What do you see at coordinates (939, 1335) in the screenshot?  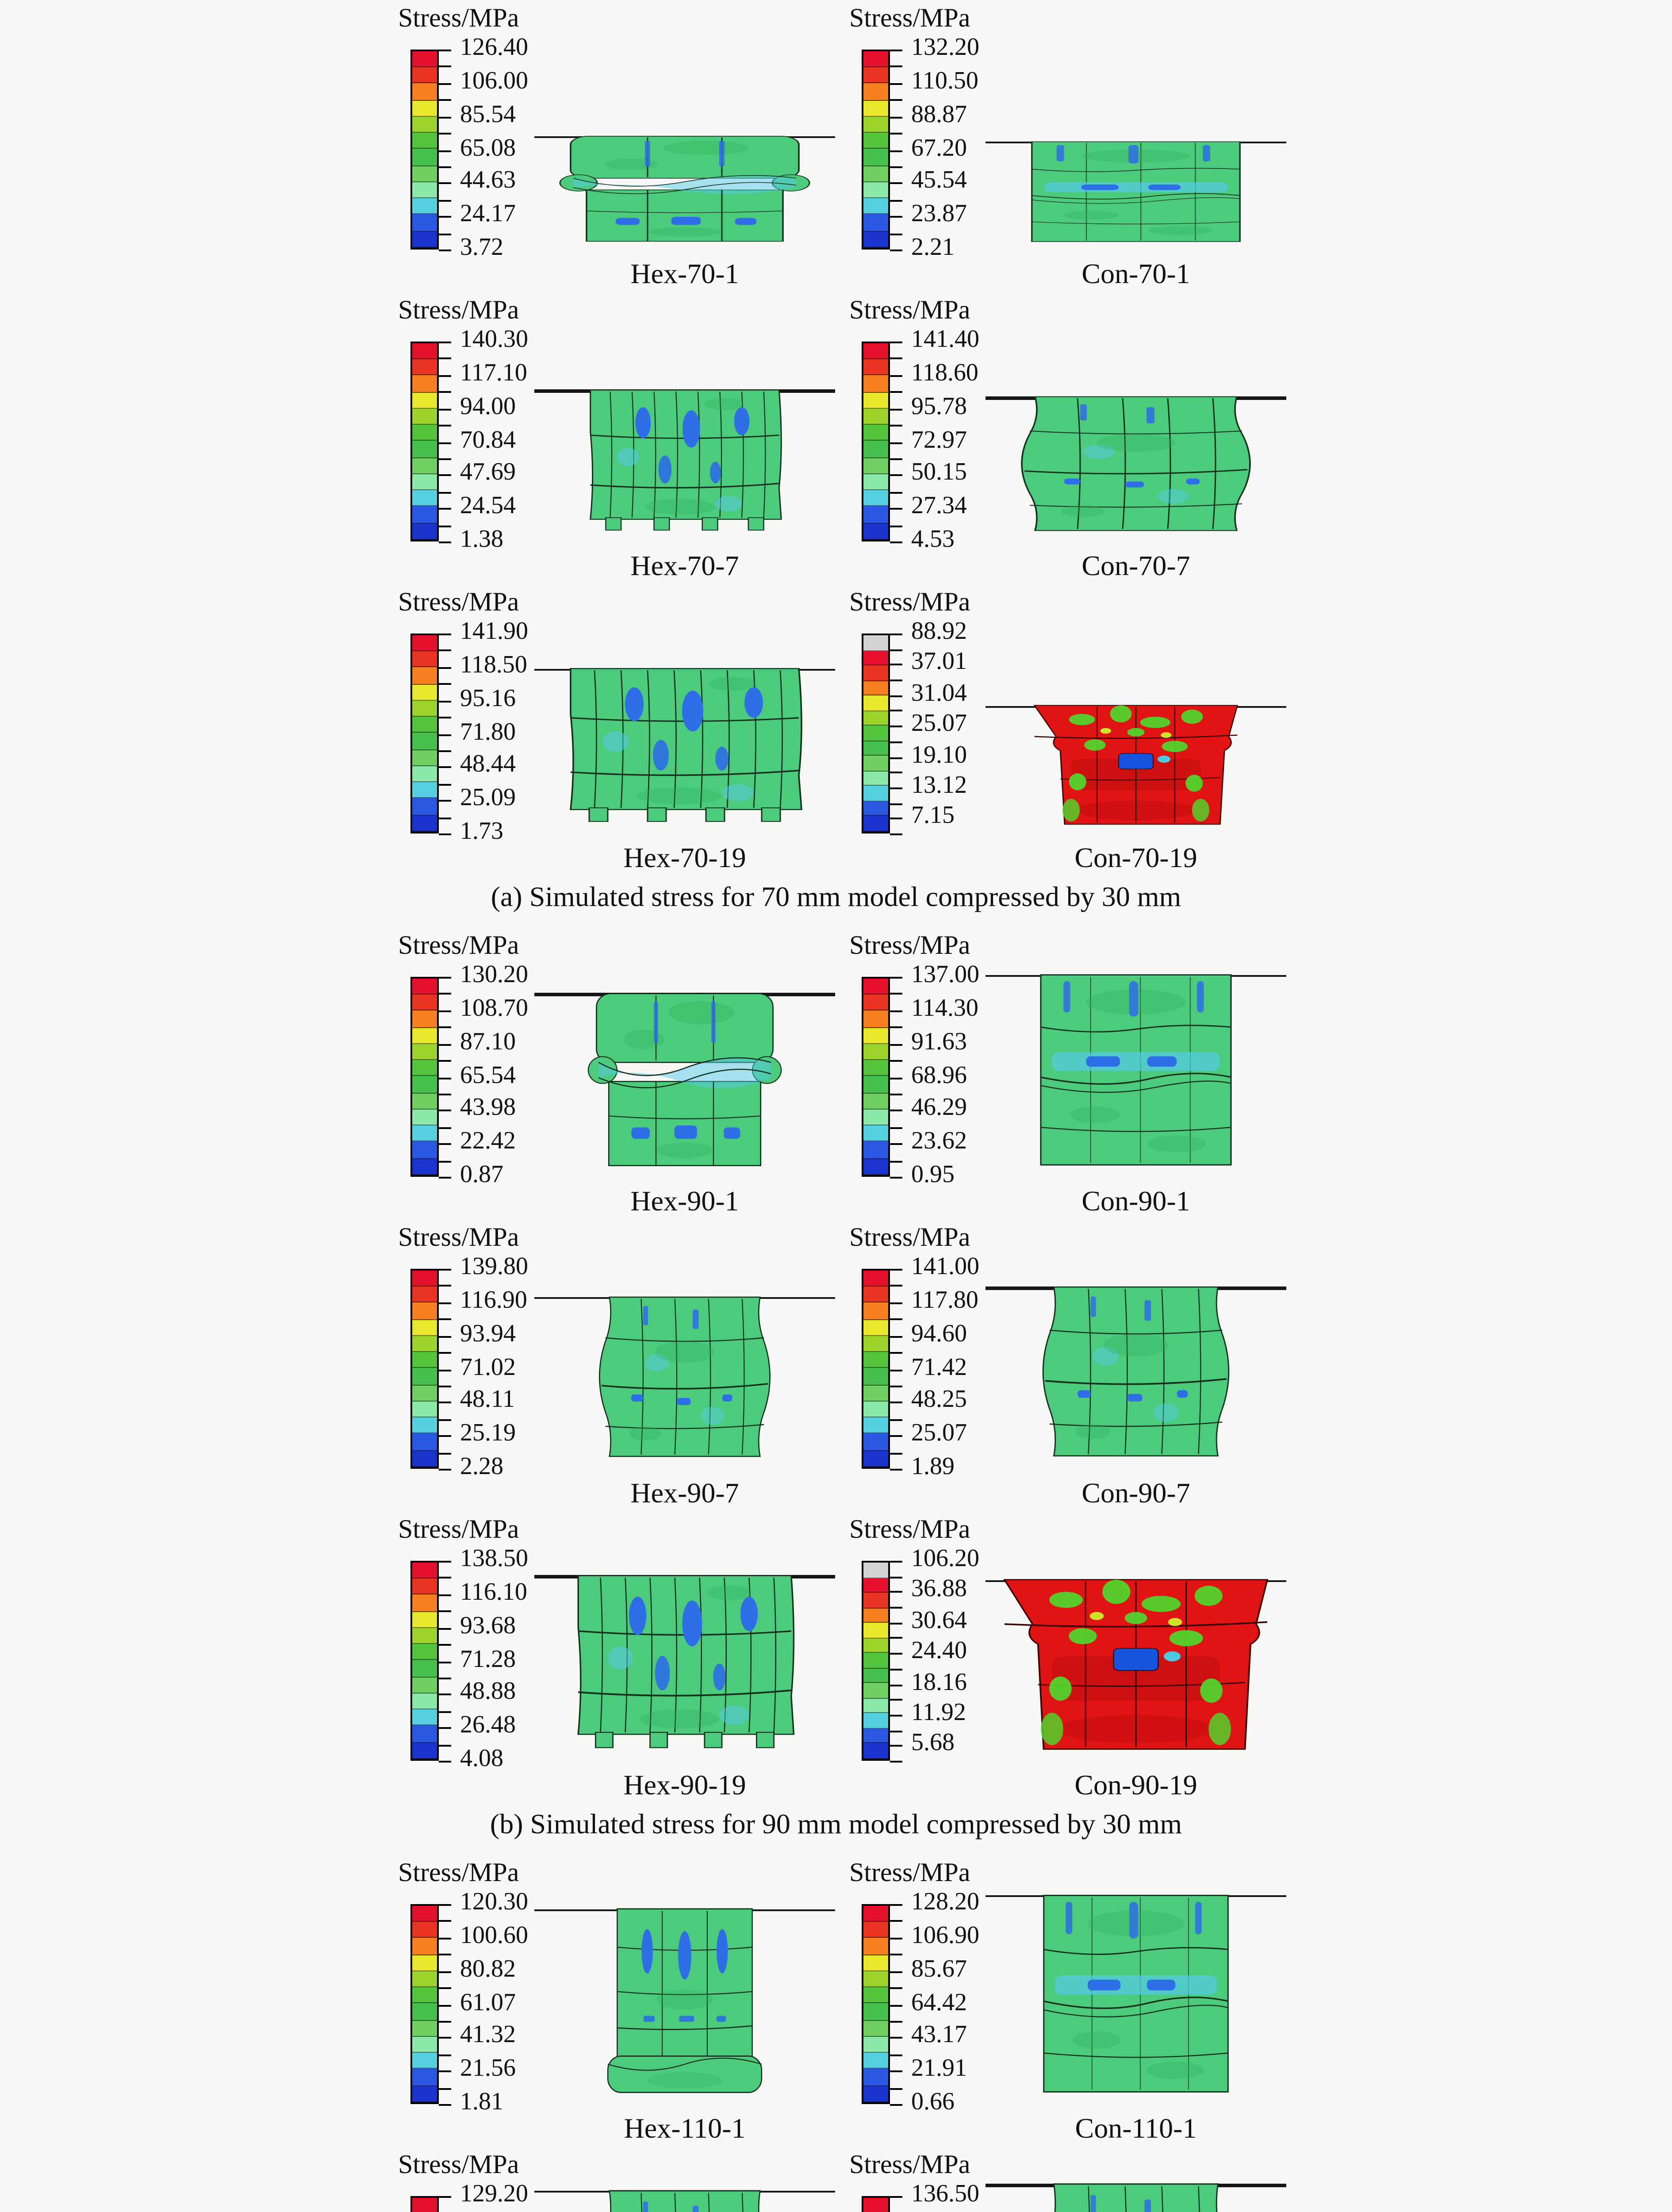 I see `legend-value: 94.60` at bounding box center [939, 1335].